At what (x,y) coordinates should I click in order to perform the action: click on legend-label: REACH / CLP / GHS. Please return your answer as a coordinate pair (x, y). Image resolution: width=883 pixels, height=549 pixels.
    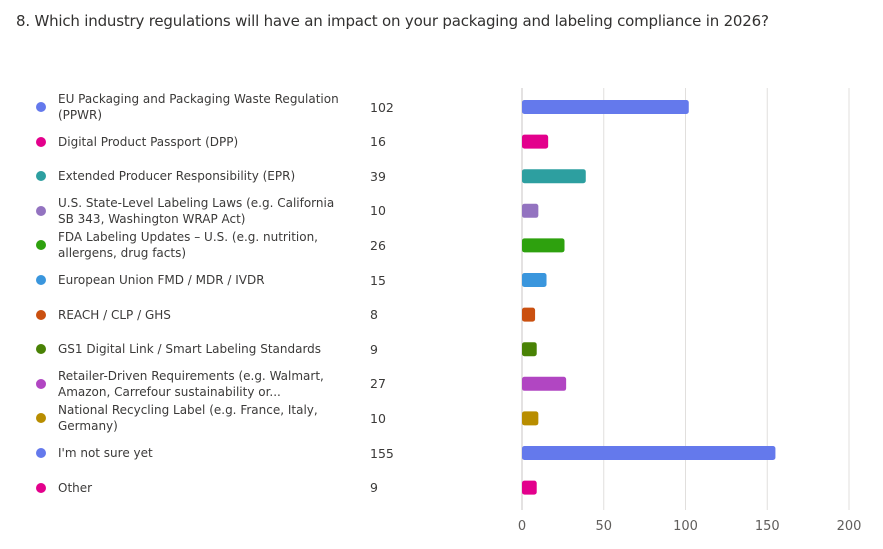
    Looking at the image, I should click on (114, 314).